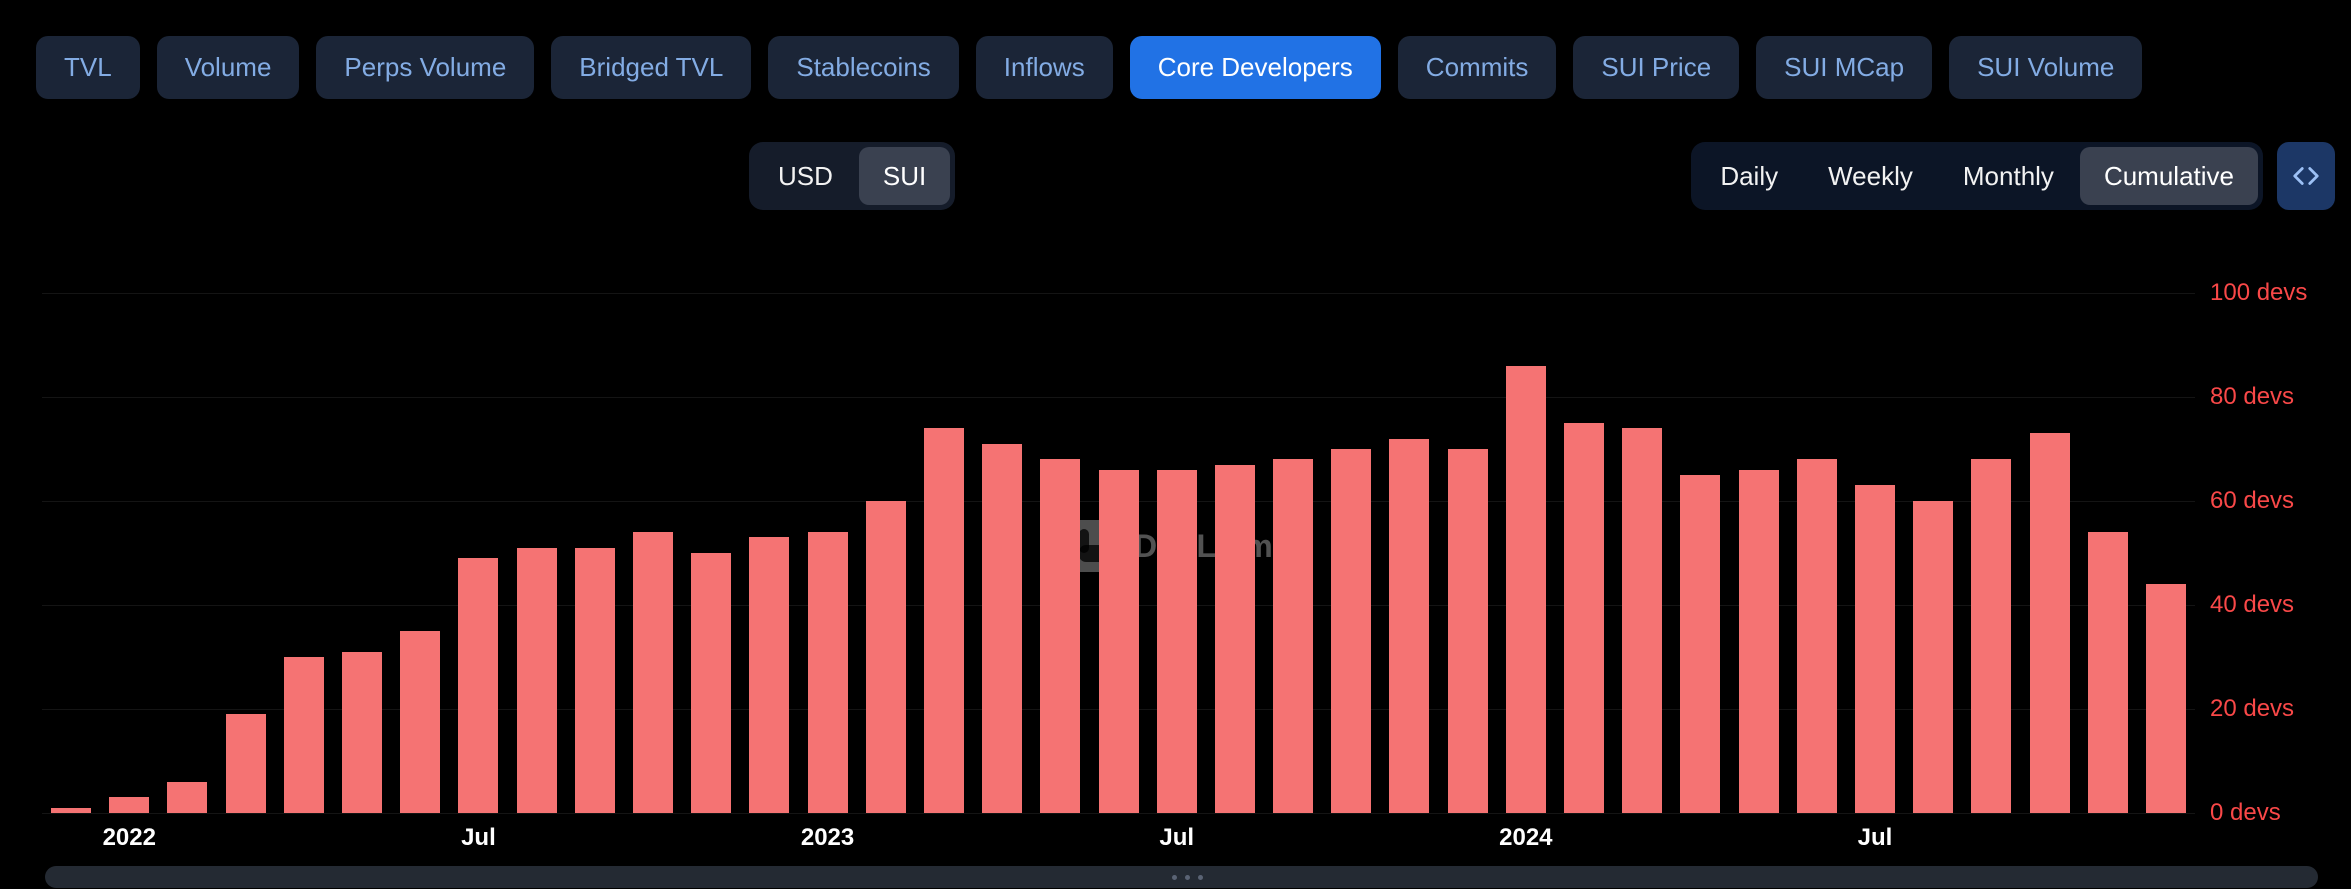 This screenshot has height=889, width=2351. I want to click on y-axis-label: 80 devs, so click(2252, 396).